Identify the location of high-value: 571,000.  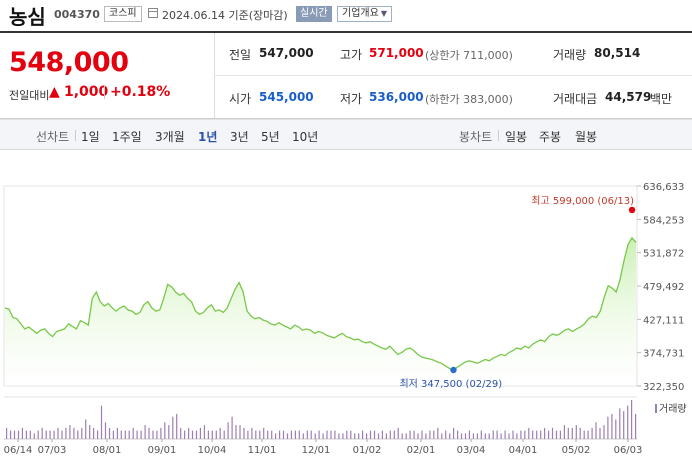
(396, 53).